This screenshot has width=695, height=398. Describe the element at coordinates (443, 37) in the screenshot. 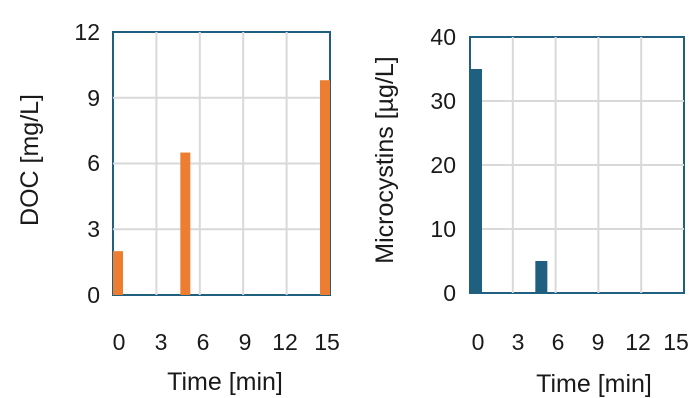

I see `ytick-mc-40: 40` at that location.